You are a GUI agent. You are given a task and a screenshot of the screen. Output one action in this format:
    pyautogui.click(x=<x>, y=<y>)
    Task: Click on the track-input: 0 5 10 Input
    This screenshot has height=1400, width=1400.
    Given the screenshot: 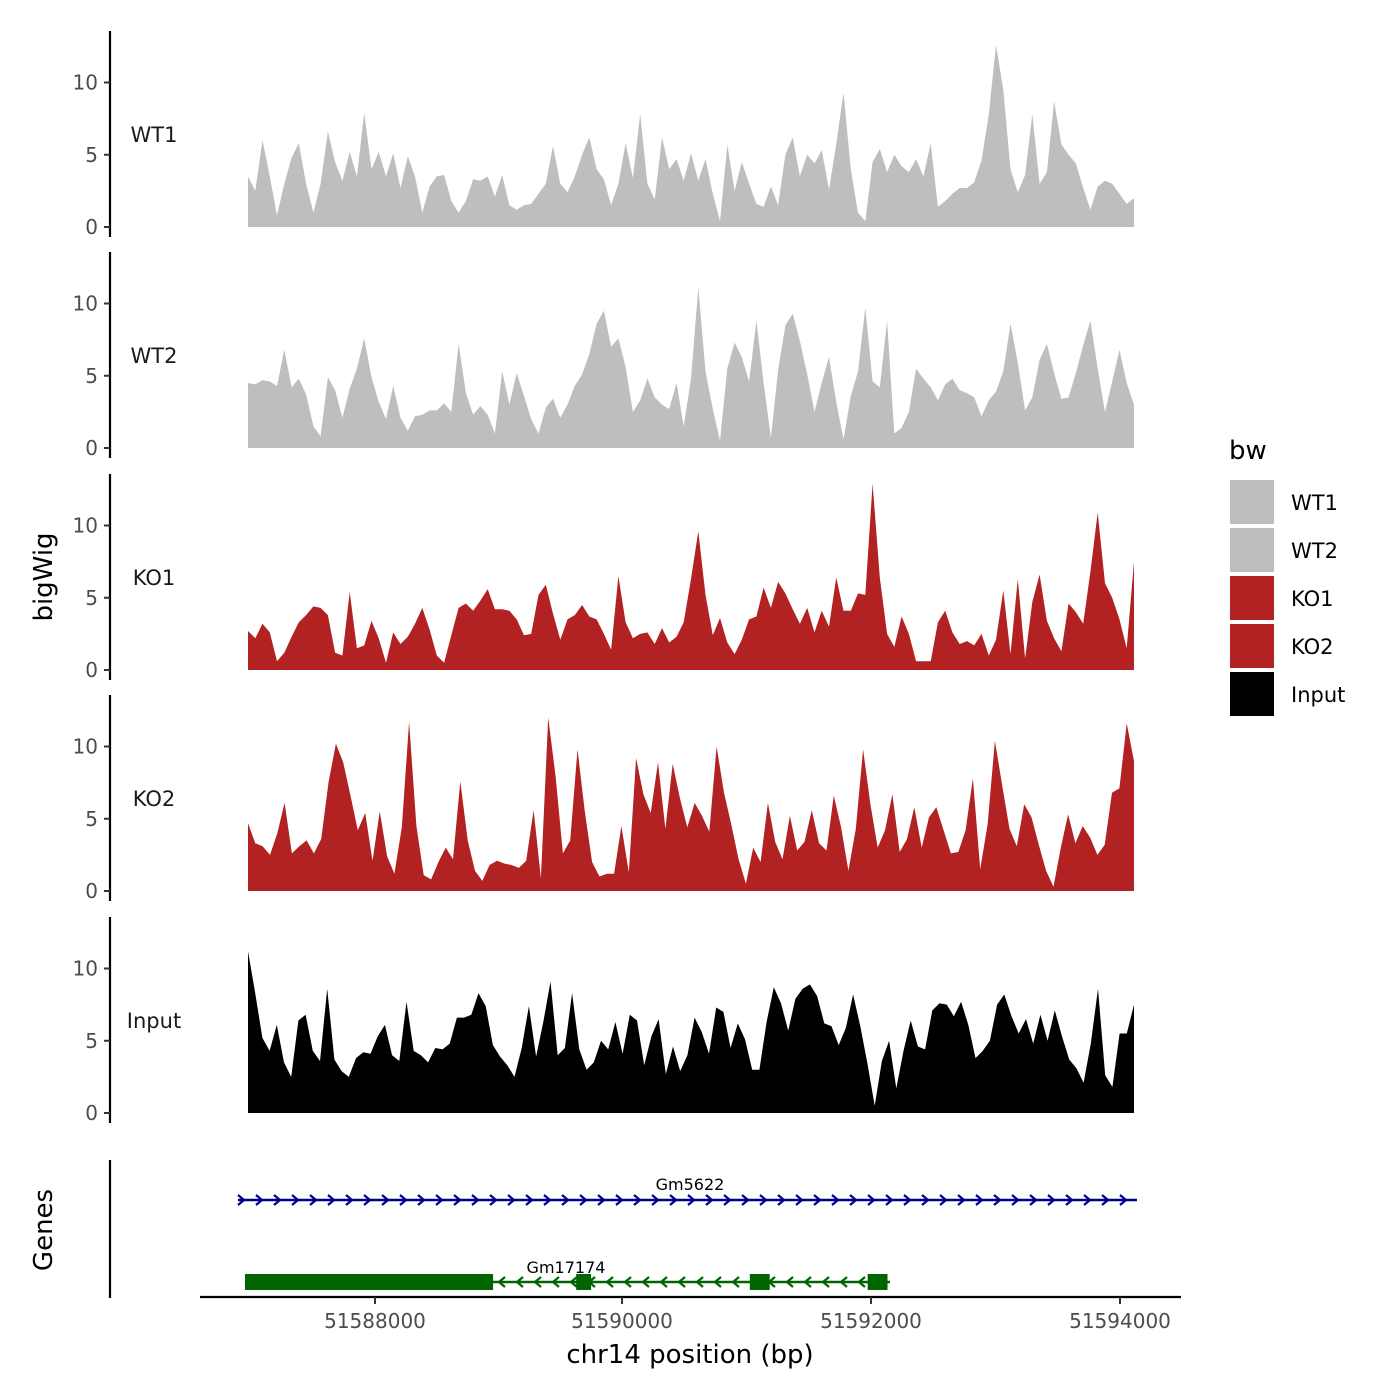 What is the action you would take?
    pyautogui.click(x=603, y=1021)
    